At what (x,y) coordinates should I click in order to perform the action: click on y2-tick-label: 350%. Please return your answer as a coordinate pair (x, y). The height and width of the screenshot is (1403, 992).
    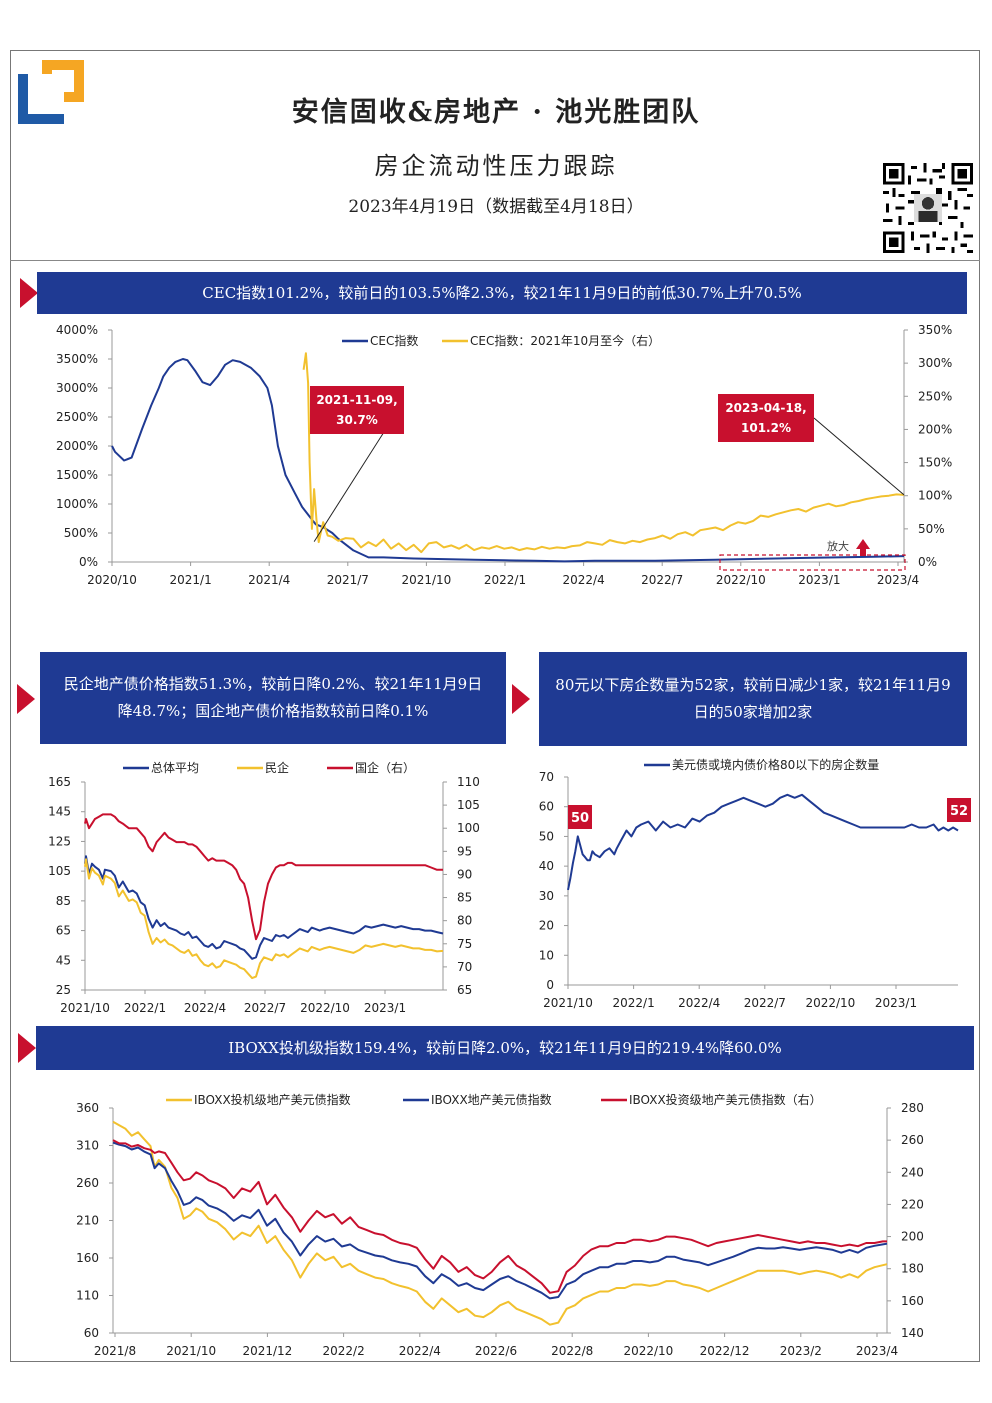
    Looking at the image, I should click on (935, 330).